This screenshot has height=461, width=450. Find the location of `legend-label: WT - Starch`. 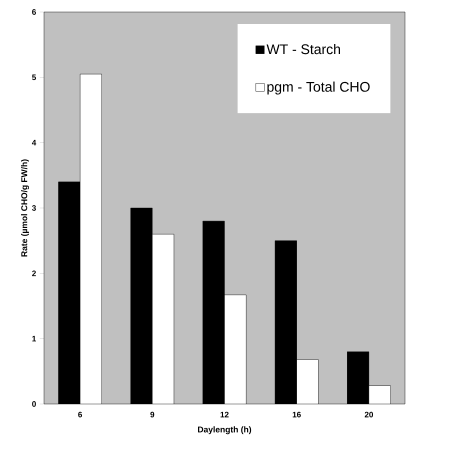

legend-label: WT - Starch is located at coordinates (303, 49).